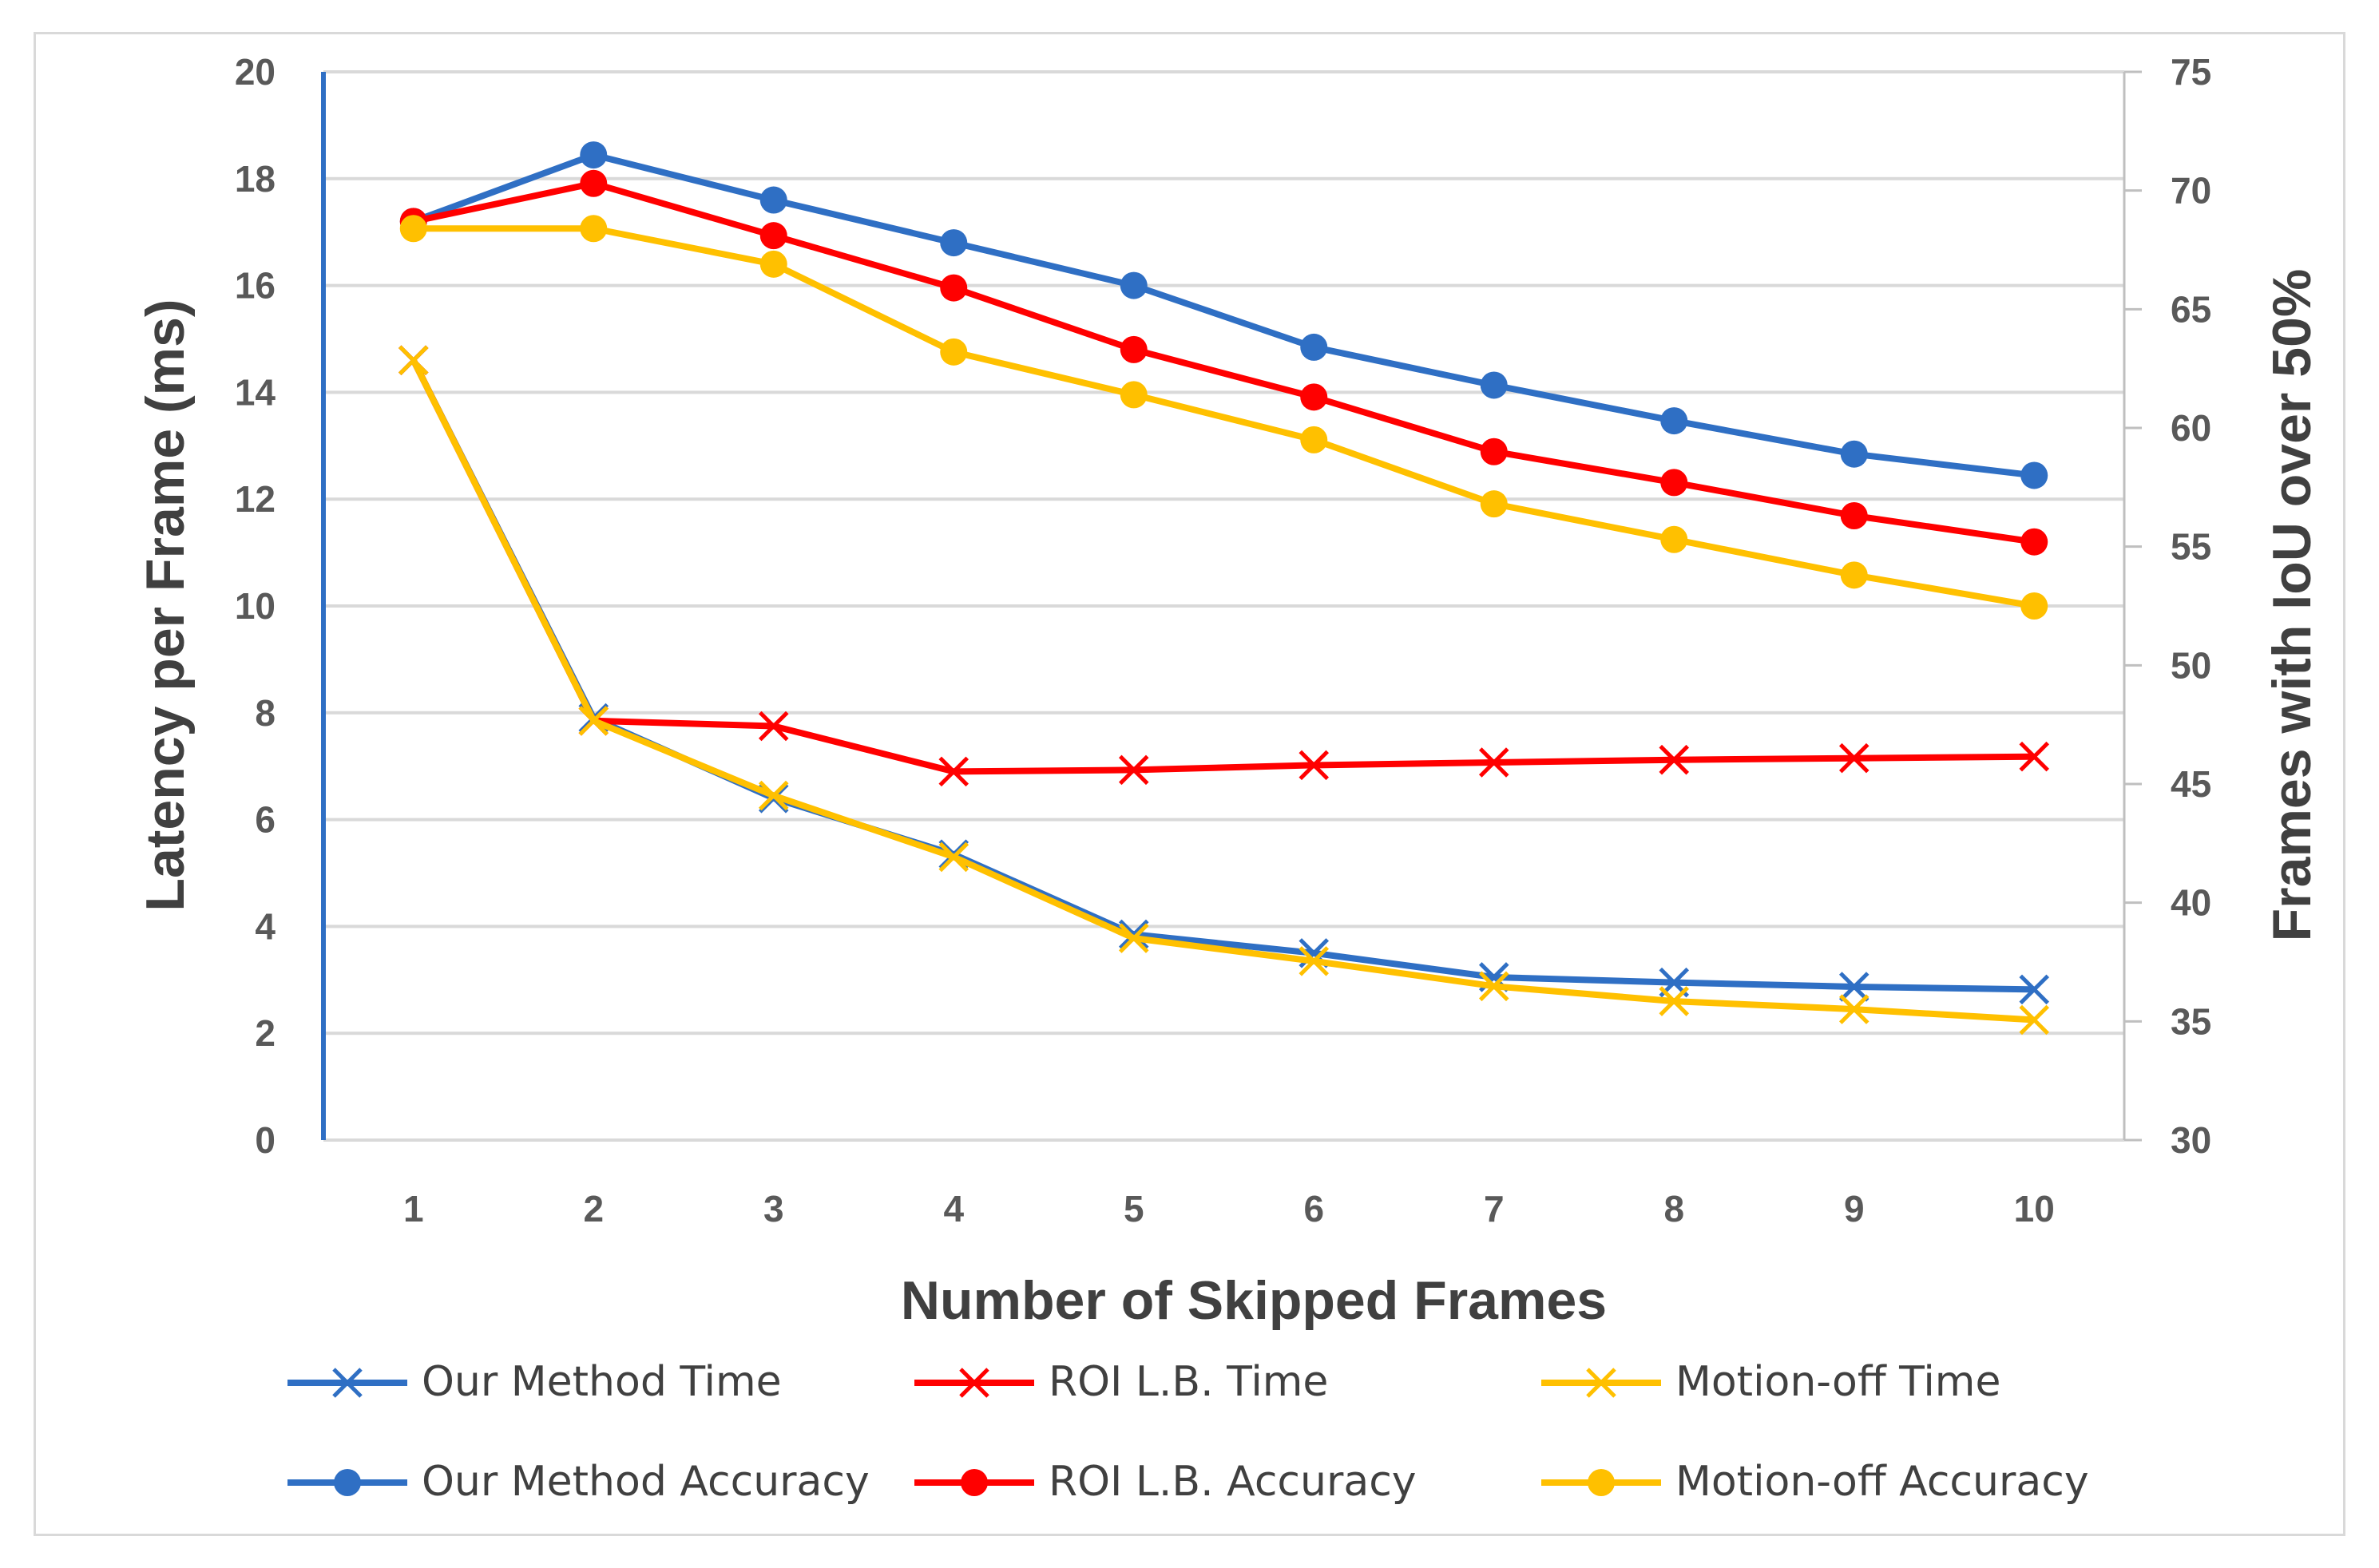 This screenshot has width=2379, height=1568. What do you see at coordinates (266, 1033) in the screenshot?
I see `left-y-tick-label: 2` at bounding box center [266, 1033].